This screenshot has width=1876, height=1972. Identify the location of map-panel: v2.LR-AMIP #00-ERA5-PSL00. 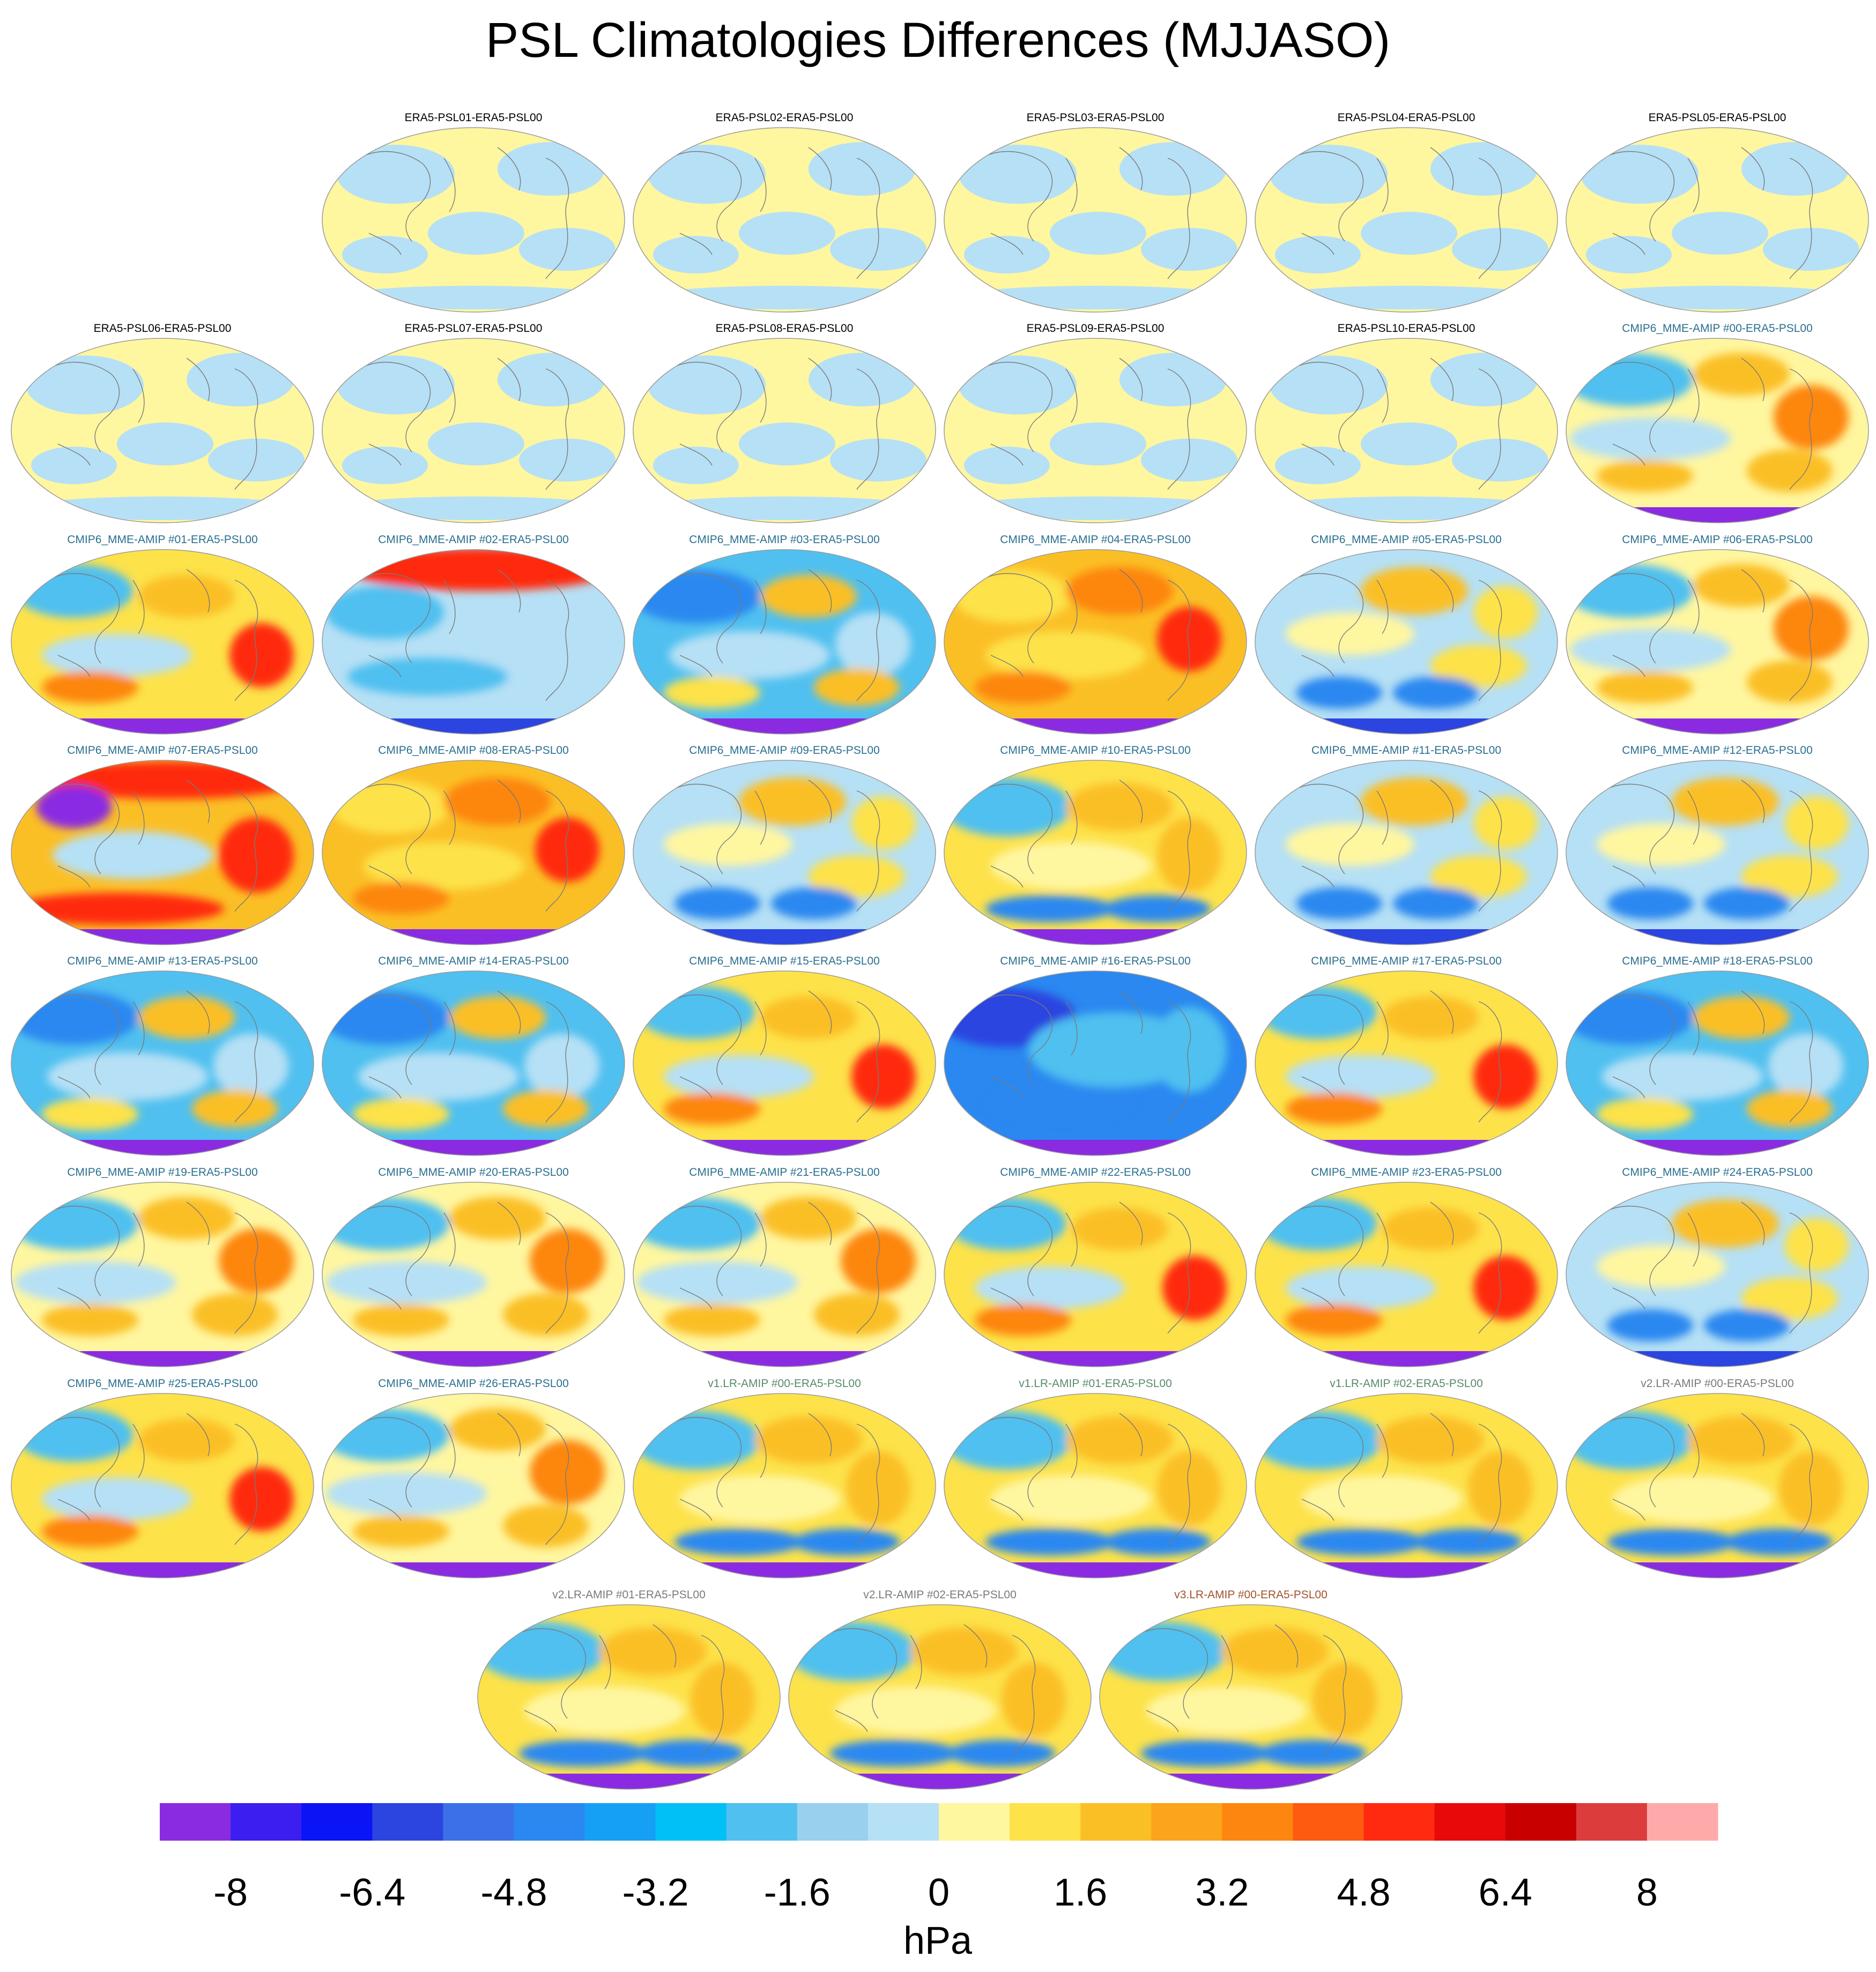
(1717, 1478).